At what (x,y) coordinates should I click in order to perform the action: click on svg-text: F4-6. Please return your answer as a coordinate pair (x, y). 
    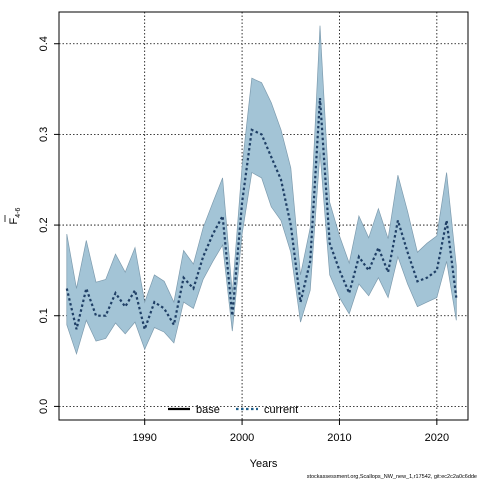
    Looking at the image, I should click on (15, 215).